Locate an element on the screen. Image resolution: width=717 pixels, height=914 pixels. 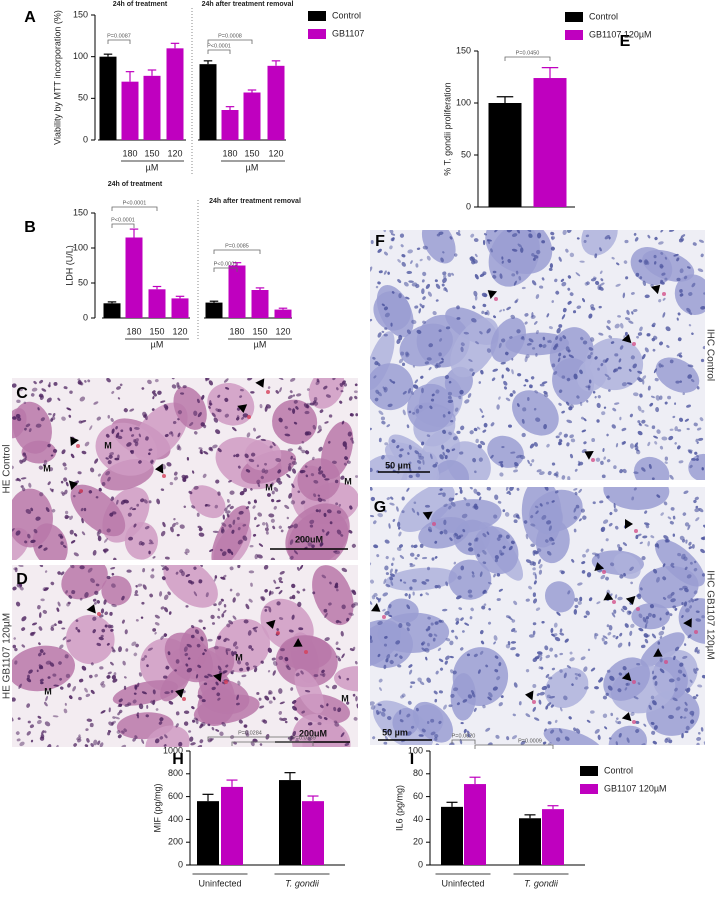
y-tick-label: 800 is located at coordinates (175, 773).